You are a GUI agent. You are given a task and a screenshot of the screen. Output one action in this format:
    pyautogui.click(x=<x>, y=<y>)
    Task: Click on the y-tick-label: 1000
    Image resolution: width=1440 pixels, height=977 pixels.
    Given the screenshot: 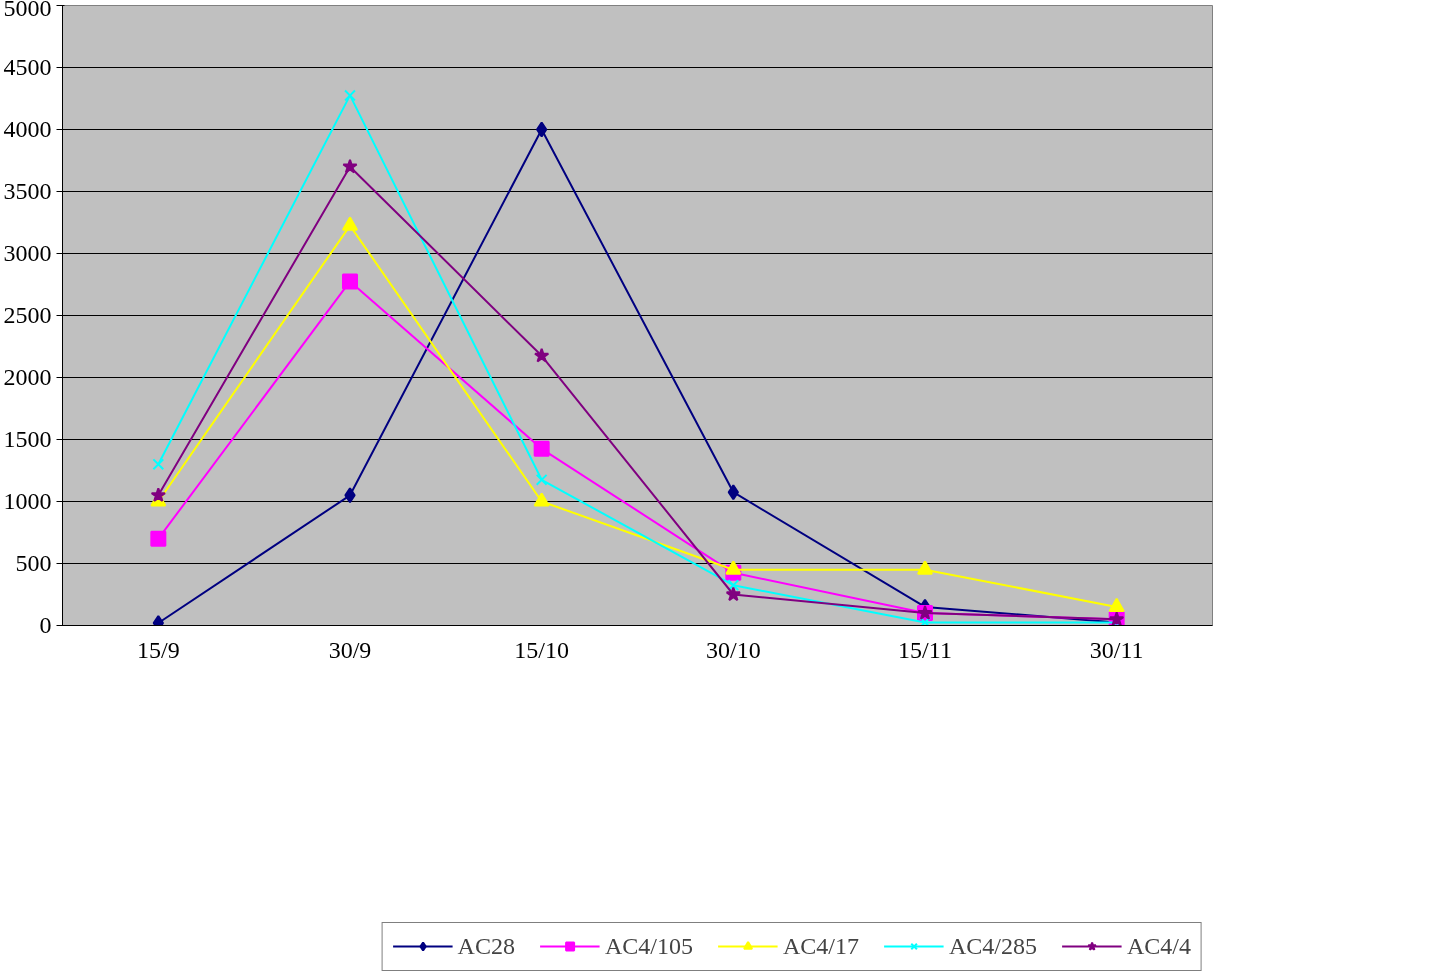 What is the action you would take?
    pyautogui.click(x=27, y=501)
    